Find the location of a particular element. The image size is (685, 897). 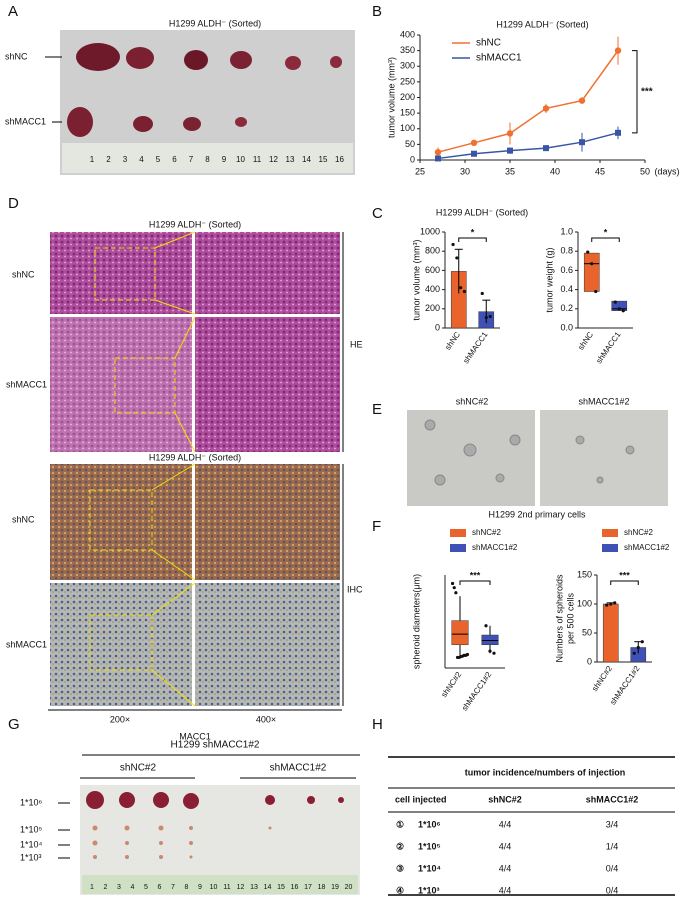

series-line is located at coordinates (528, 146).